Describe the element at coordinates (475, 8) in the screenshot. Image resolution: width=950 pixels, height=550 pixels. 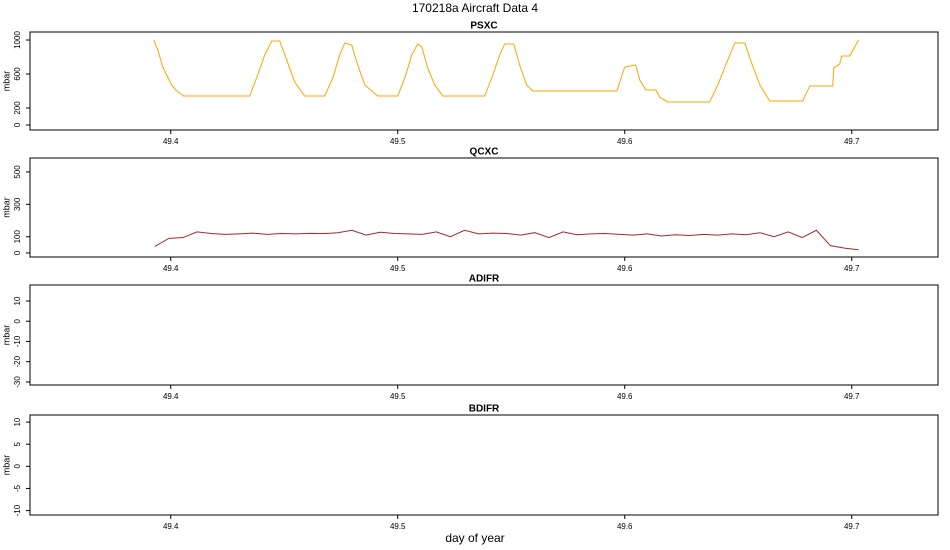
I see `page-title: 170218a Aircraft Data 4` at that location.